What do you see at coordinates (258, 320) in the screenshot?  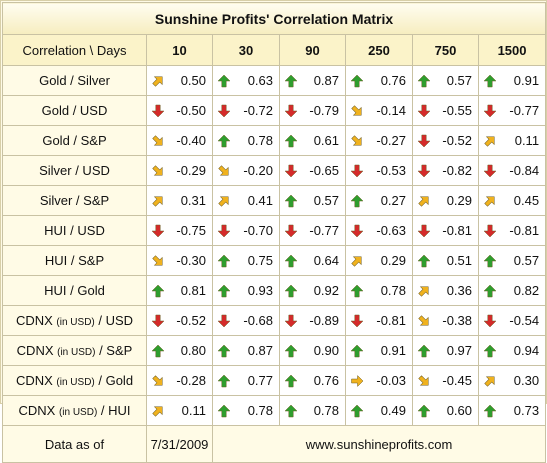 I see `correlation-value: -0.68` at bounding box center [258, 320].